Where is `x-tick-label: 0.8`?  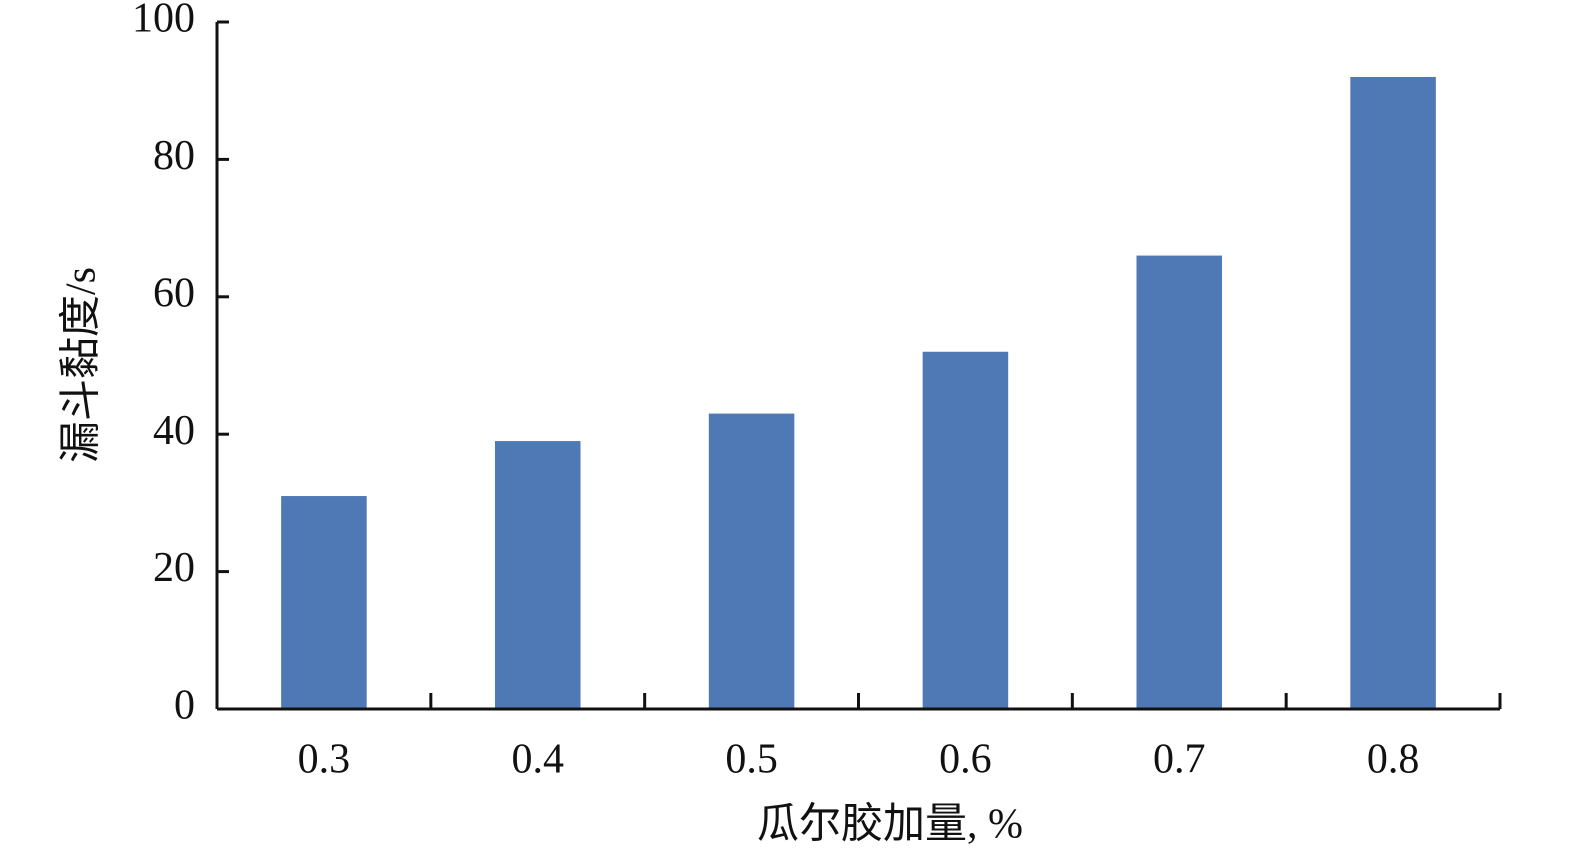 x-tick-label: 0.8 is located at coordinates (1393, 760).